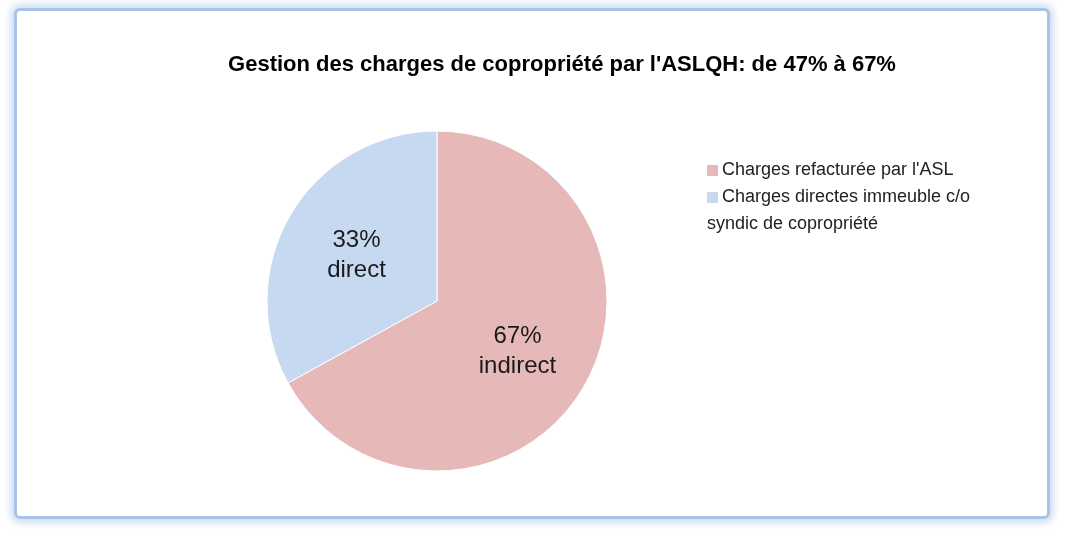 The image size is (1078, 557). I want to click on legend-label: Charges refacturée par l'ASL, so click(838, 169).